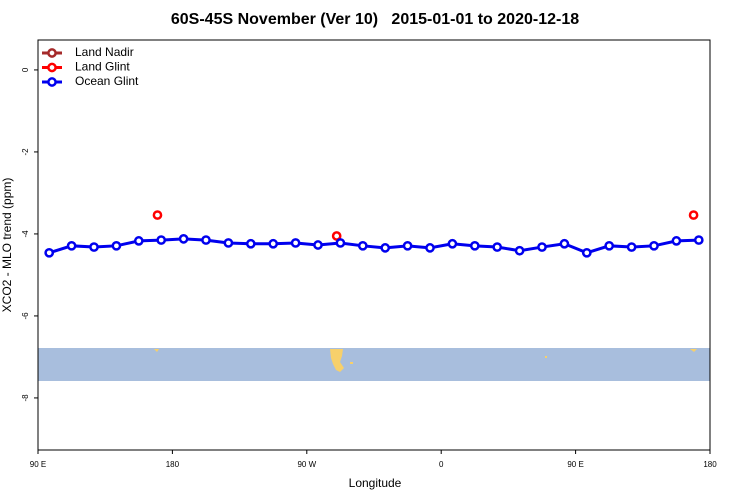 The image size is (750, 500). I want to click on x-tick-label: 0, so click(441, 464).